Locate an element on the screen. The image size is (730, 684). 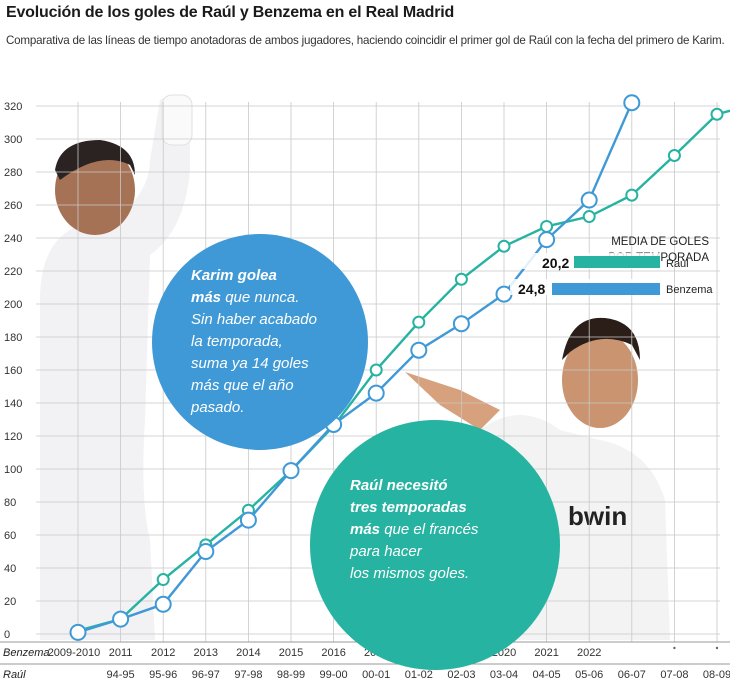
x-tick-label-raul: 95-96 is located at coordinates (163, 675).